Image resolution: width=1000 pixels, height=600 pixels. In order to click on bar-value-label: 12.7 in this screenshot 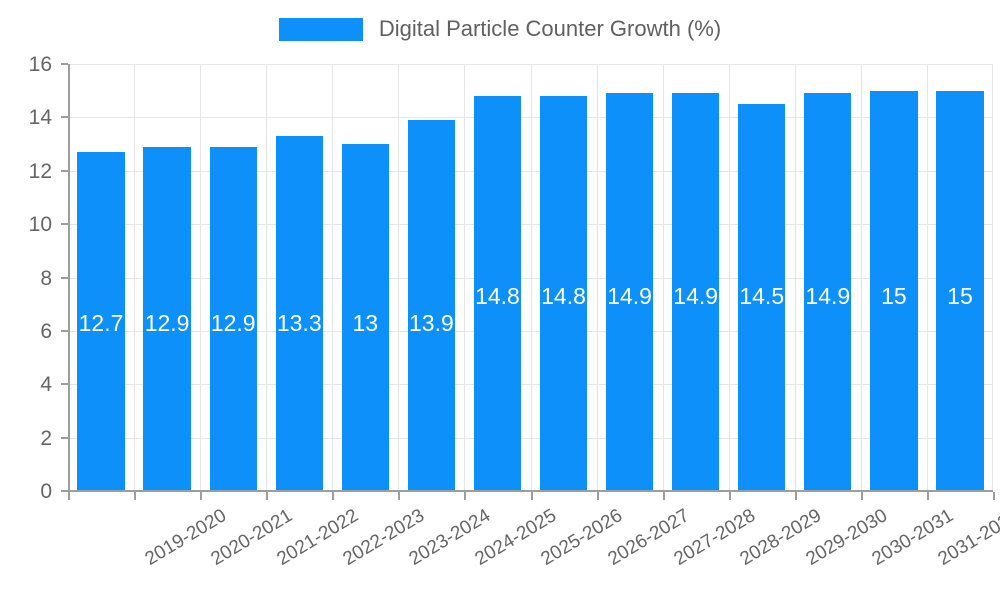, I will do `click(101, 323)`.